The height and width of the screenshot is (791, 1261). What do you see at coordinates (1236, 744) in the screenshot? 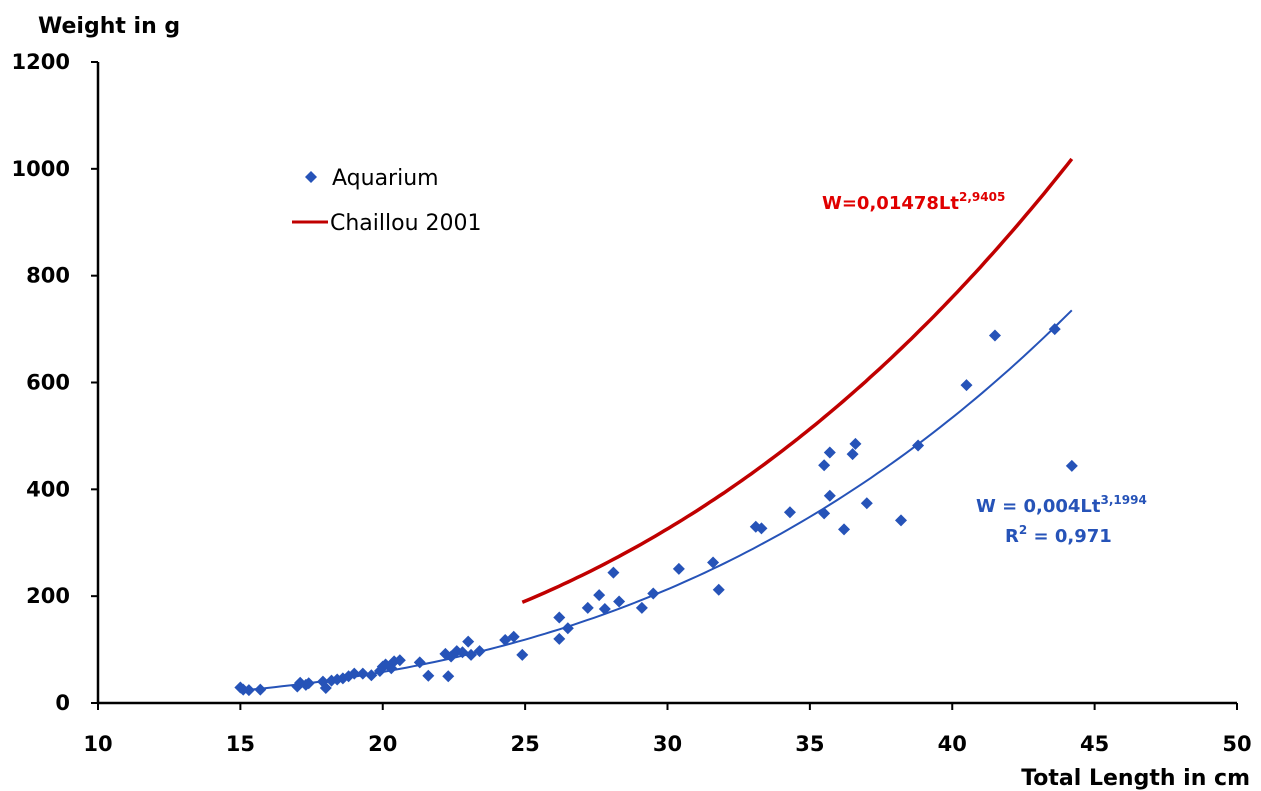
I see `x-tick-label: 50` at bounding box center [1236, 744].